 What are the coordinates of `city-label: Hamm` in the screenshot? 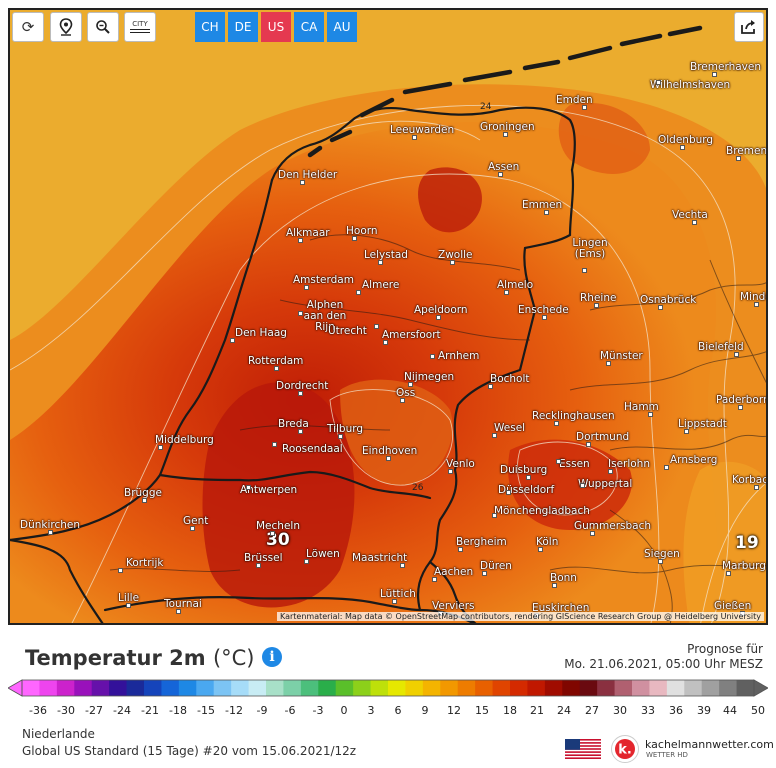 It's located at (641, 407).